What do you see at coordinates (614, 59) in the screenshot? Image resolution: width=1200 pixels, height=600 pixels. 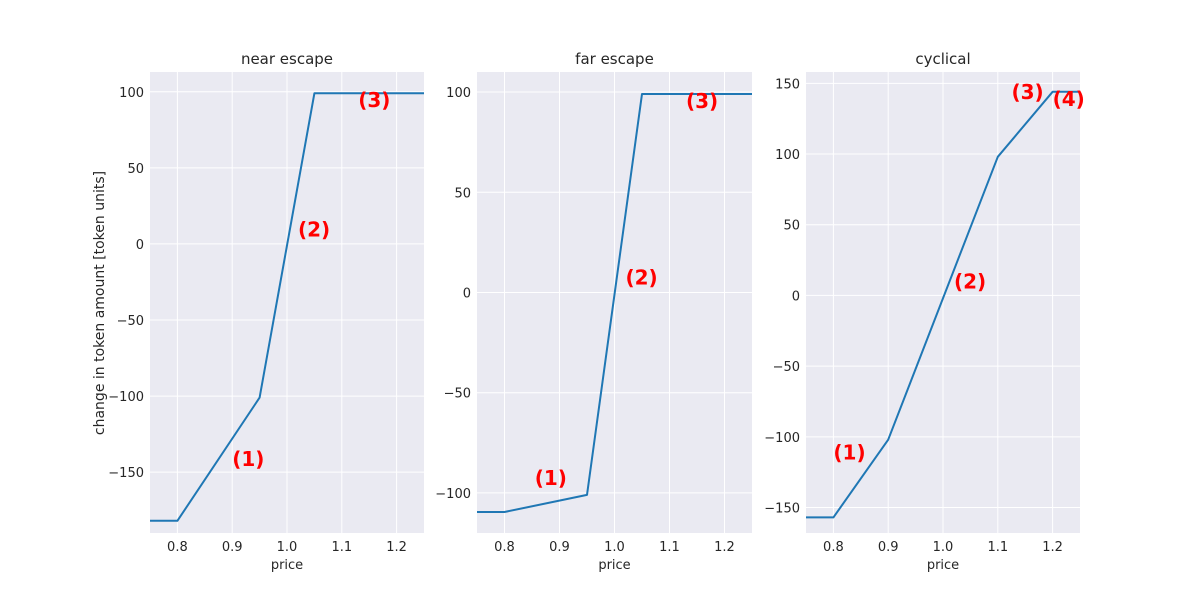 I see `subplot-title: far escape` at bounding box center [614, 59].